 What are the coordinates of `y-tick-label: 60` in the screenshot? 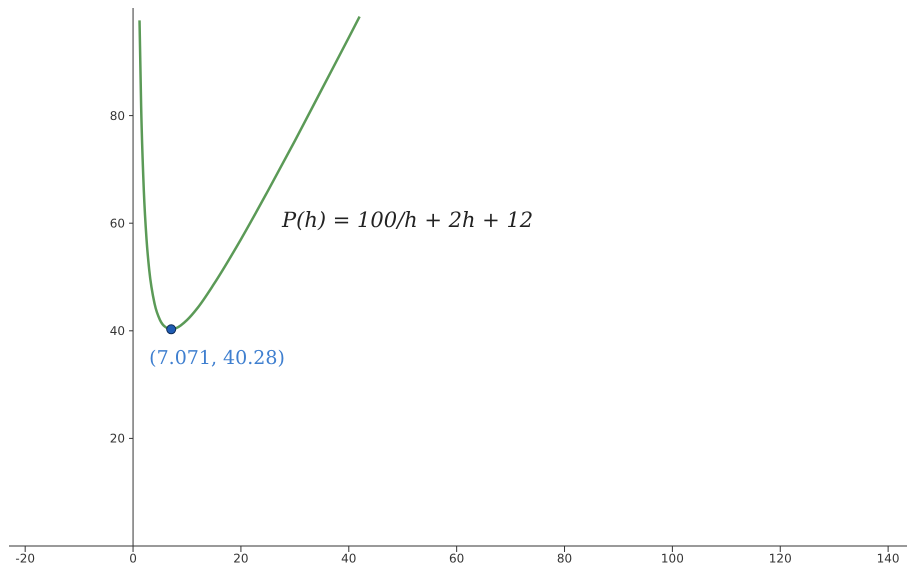 It's located at (118, 223).